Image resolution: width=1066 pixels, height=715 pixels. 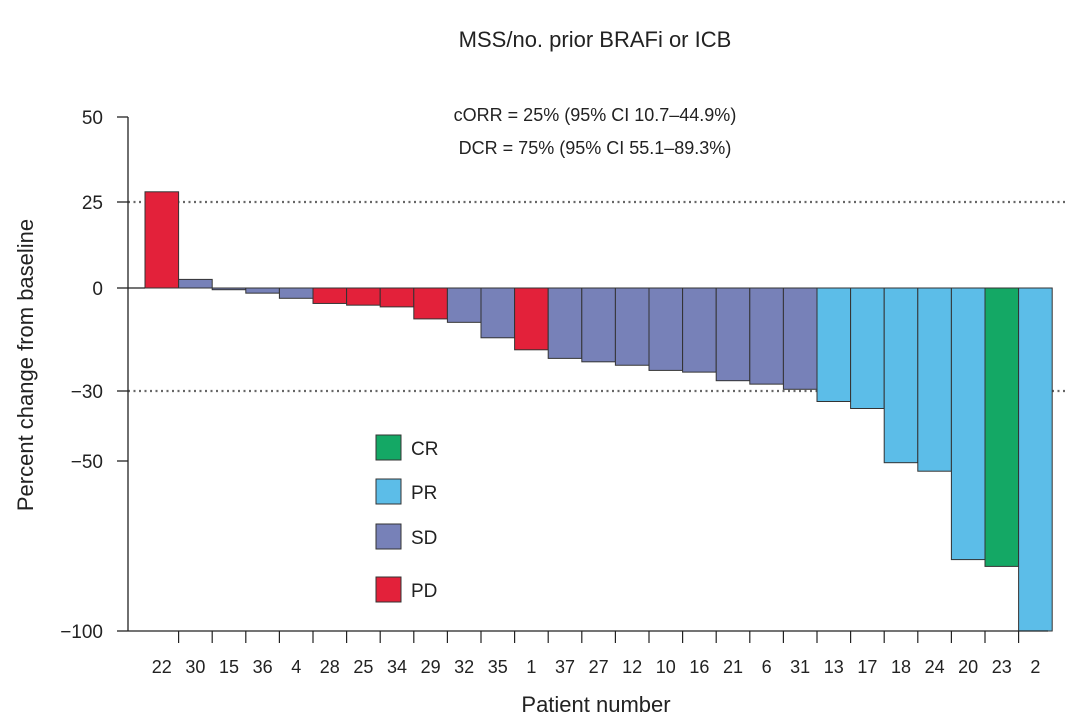 What do you see at coordinates (632, 667) in the screenshot?
I see `x-tick-label: 12` at bounding box center [632, 667].